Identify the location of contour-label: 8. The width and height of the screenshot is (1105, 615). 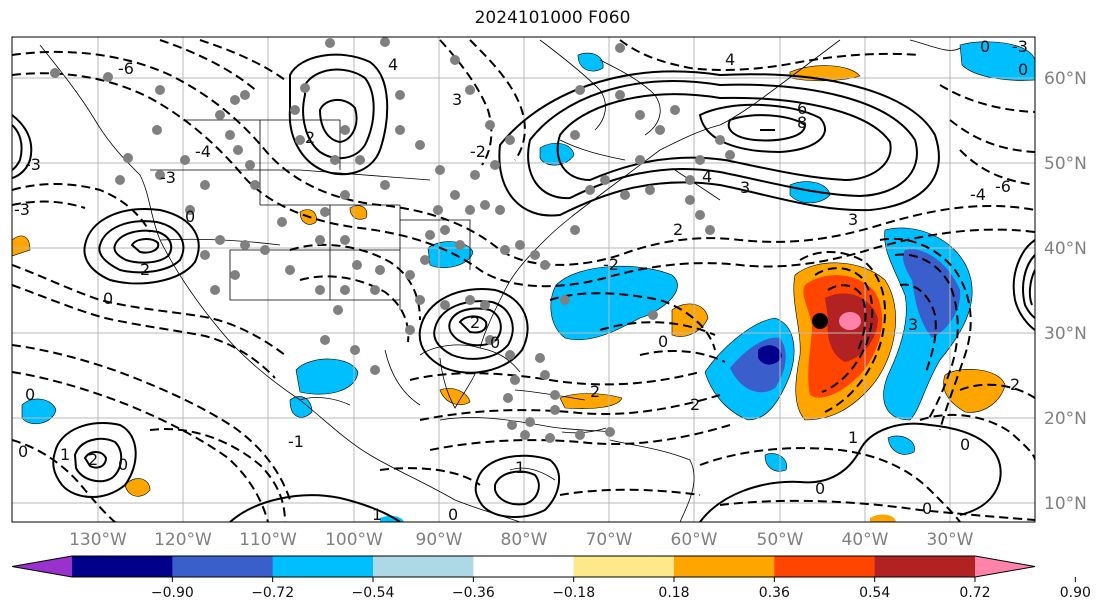
(802, 122).